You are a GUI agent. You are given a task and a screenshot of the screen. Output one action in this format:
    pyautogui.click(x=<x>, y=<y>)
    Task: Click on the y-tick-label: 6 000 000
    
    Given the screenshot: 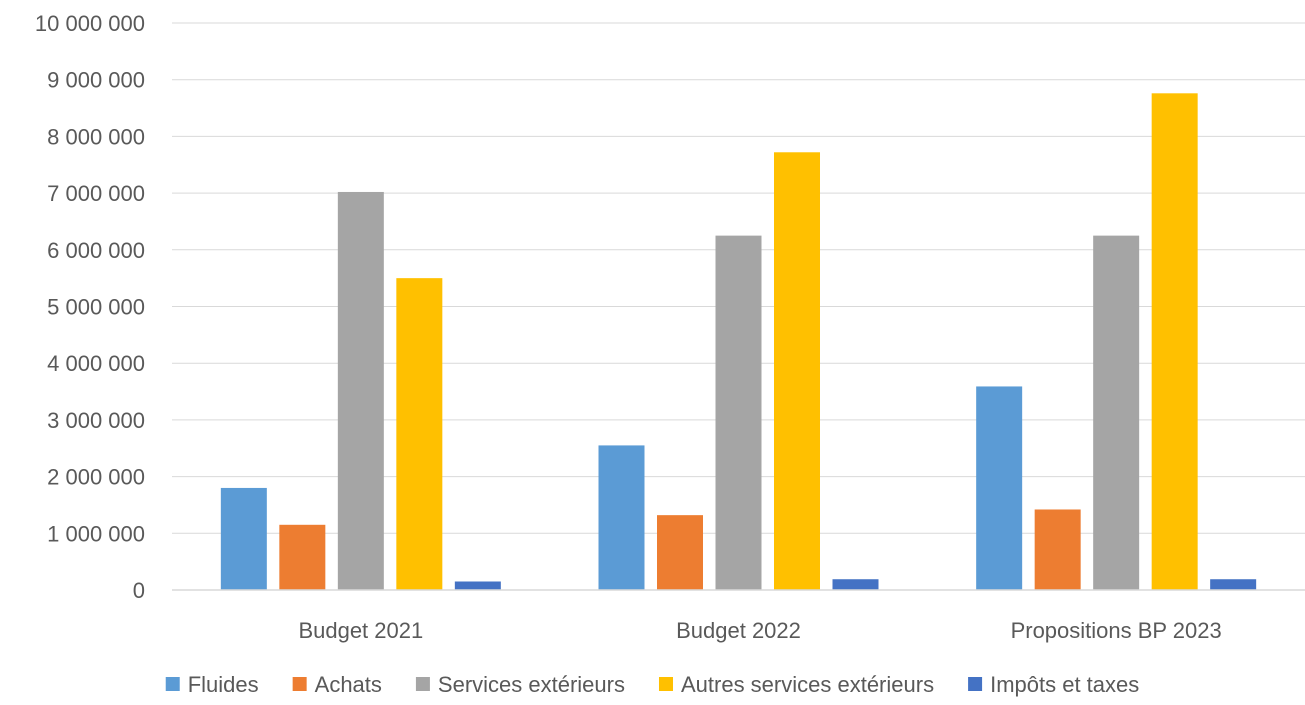 What is the action you would take?
    pyautogui.click(x=96, y=250)
    